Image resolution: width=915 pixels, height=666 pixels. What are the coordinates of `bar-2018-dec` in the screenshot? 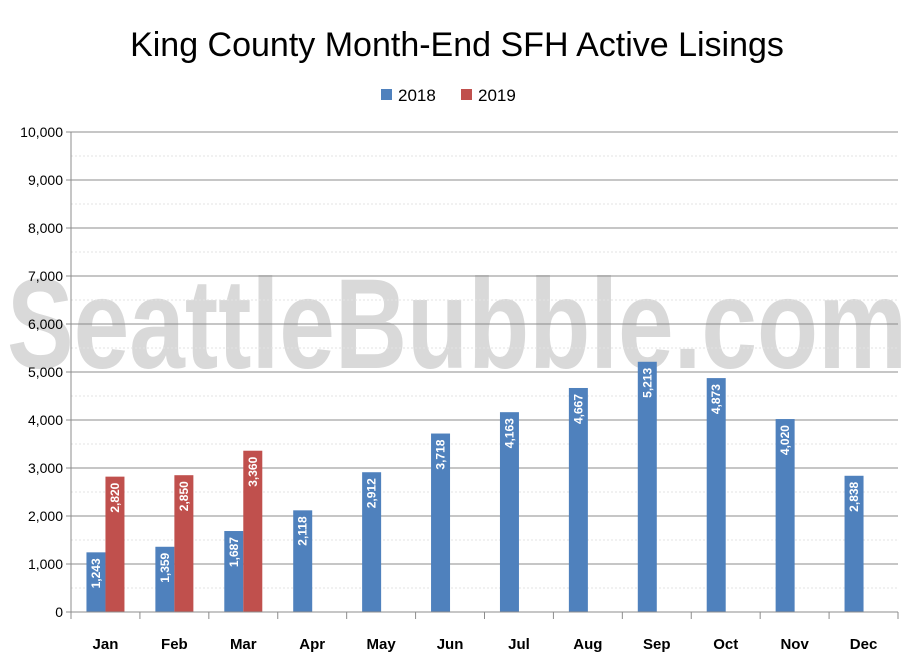 It's located at (854, 543).